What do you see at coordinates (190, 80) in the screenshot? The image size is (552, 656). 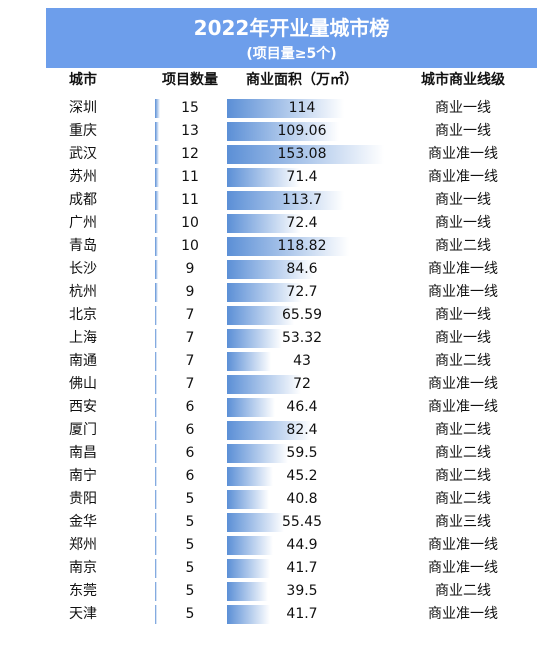 I see `column-header: 项目数量` at bounding box center [190, 80].